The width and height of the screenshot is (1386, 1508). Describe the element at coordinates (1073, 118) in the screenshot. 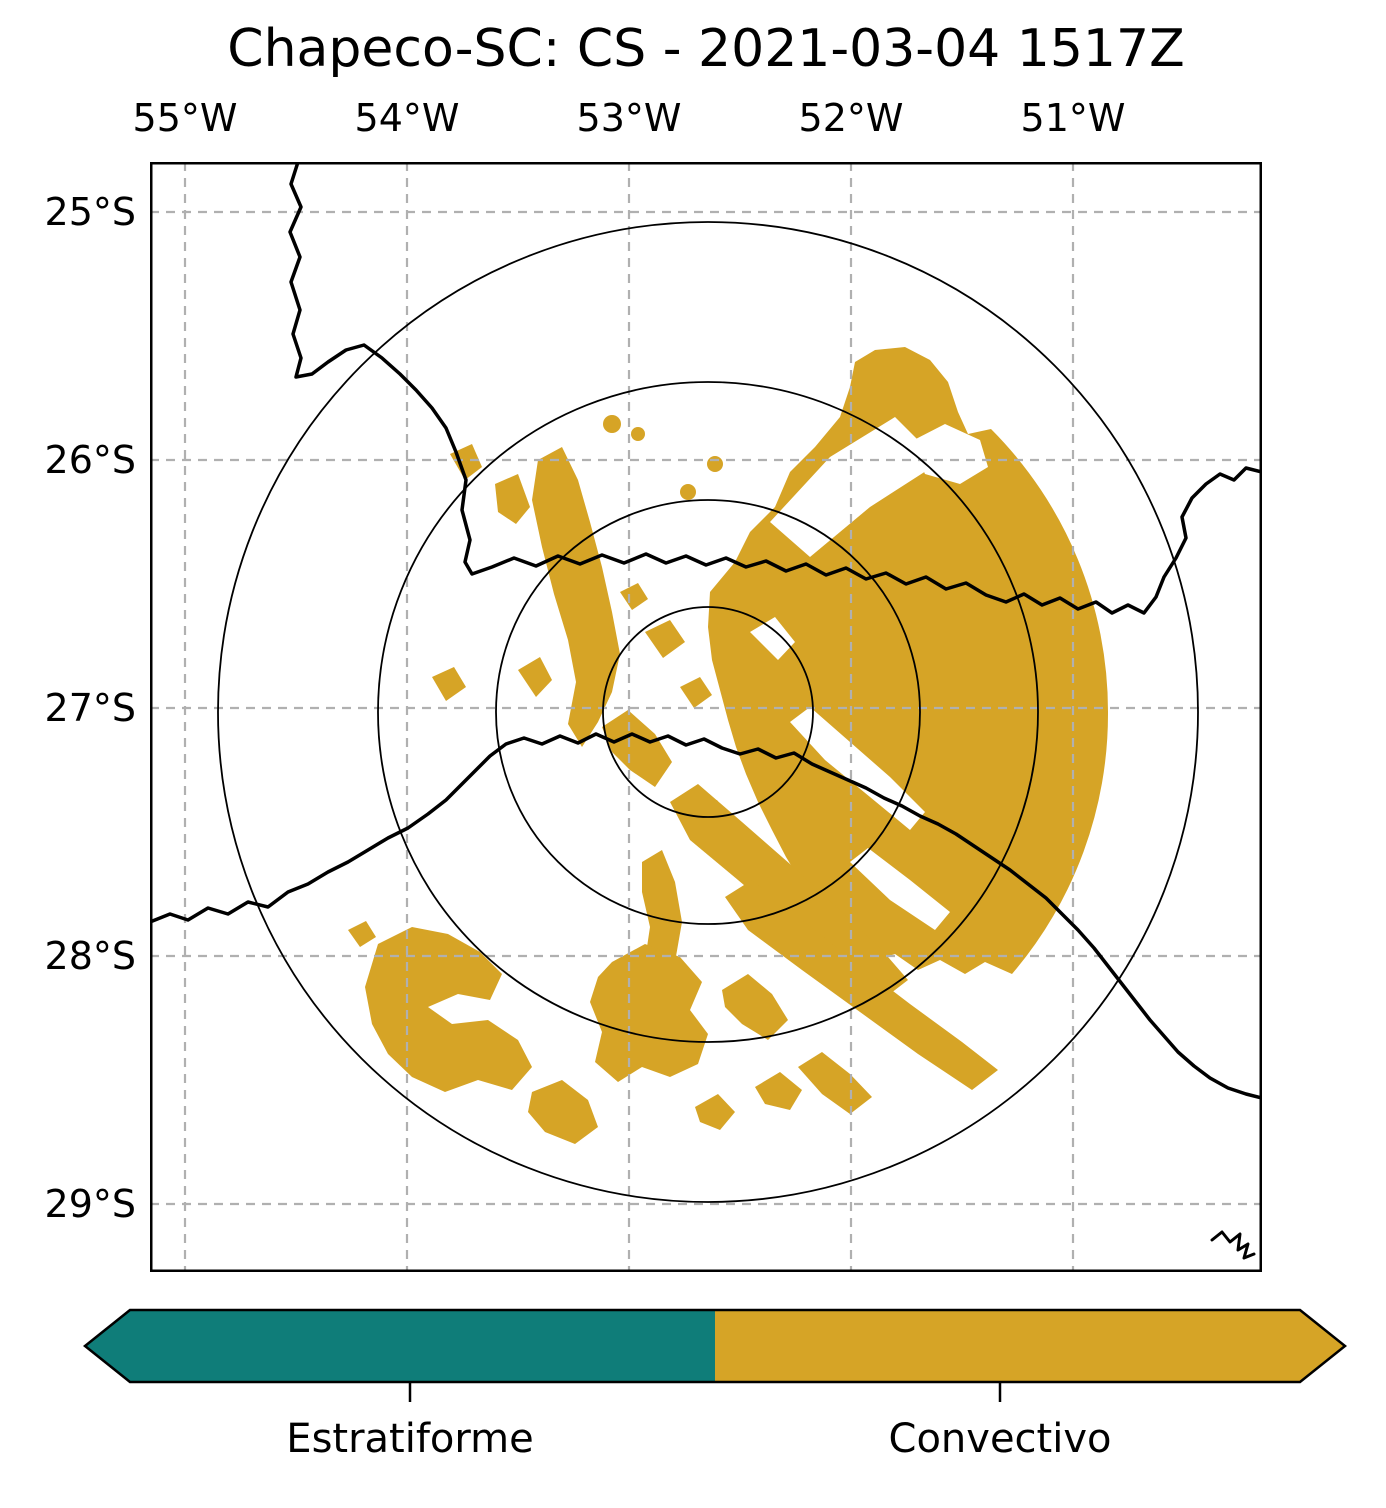

I see `x-tick-label: 51°W` at that location.